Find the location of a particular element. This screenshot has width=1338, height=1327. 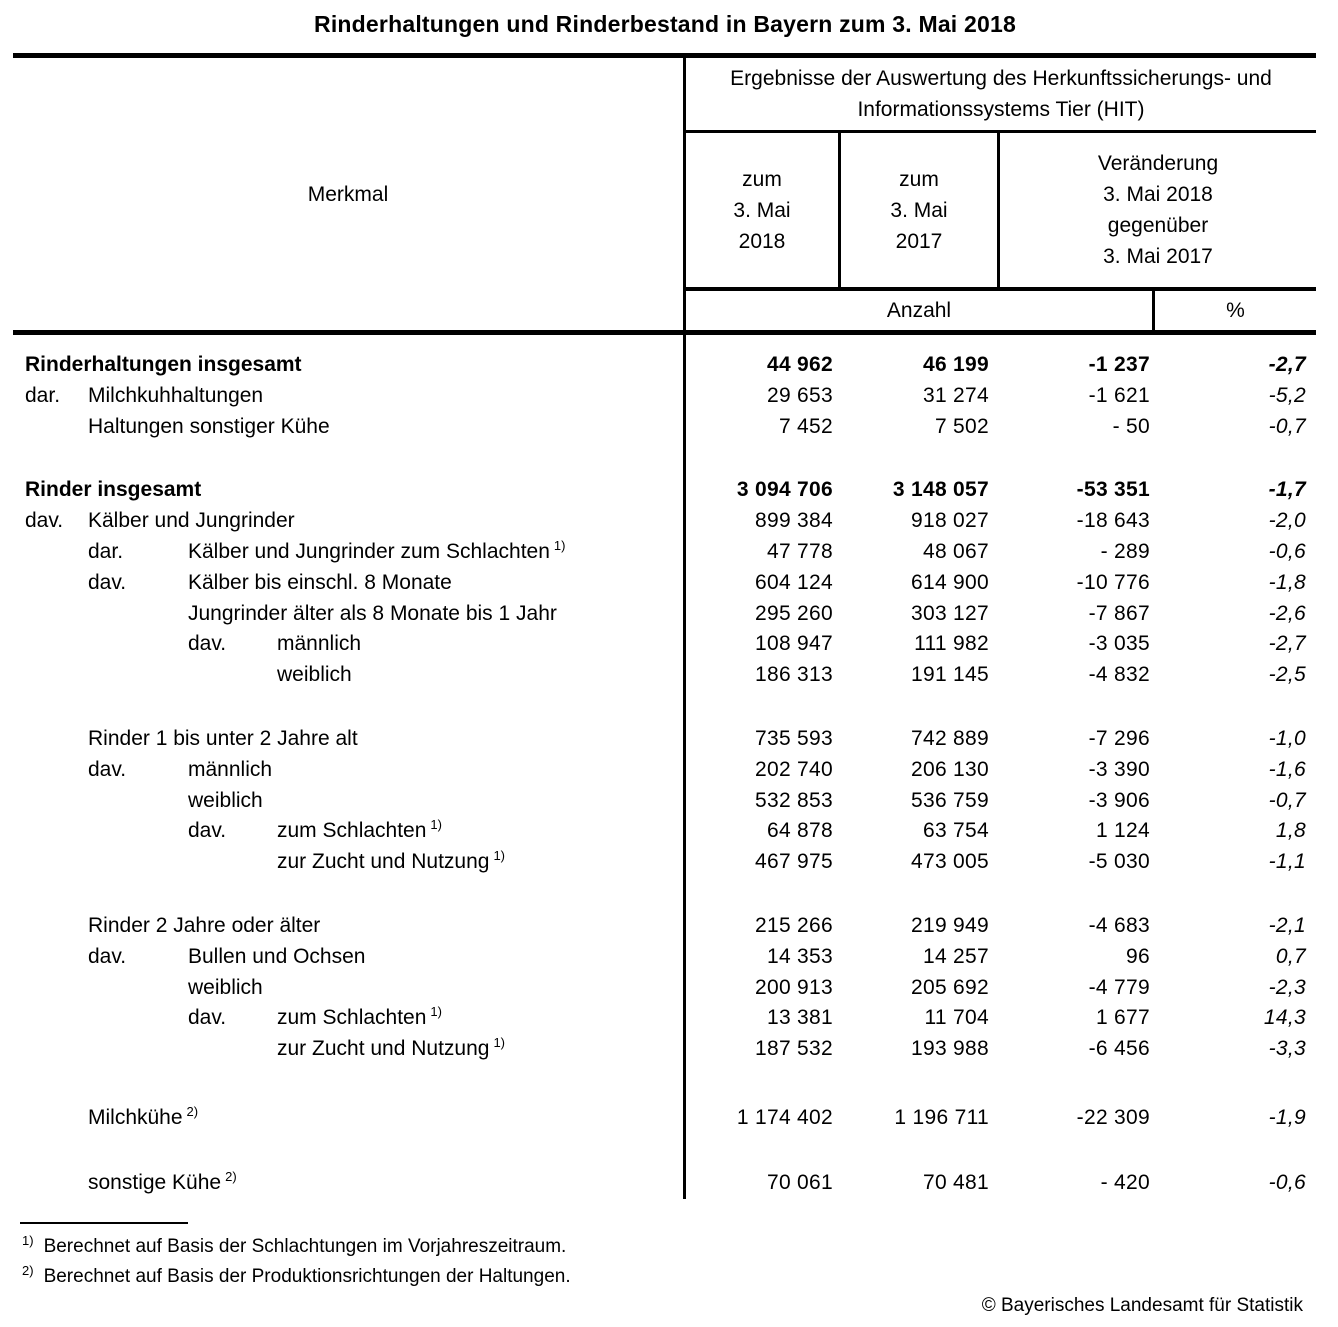

value-2017: 111 982 is located at coordinates (951, 644).